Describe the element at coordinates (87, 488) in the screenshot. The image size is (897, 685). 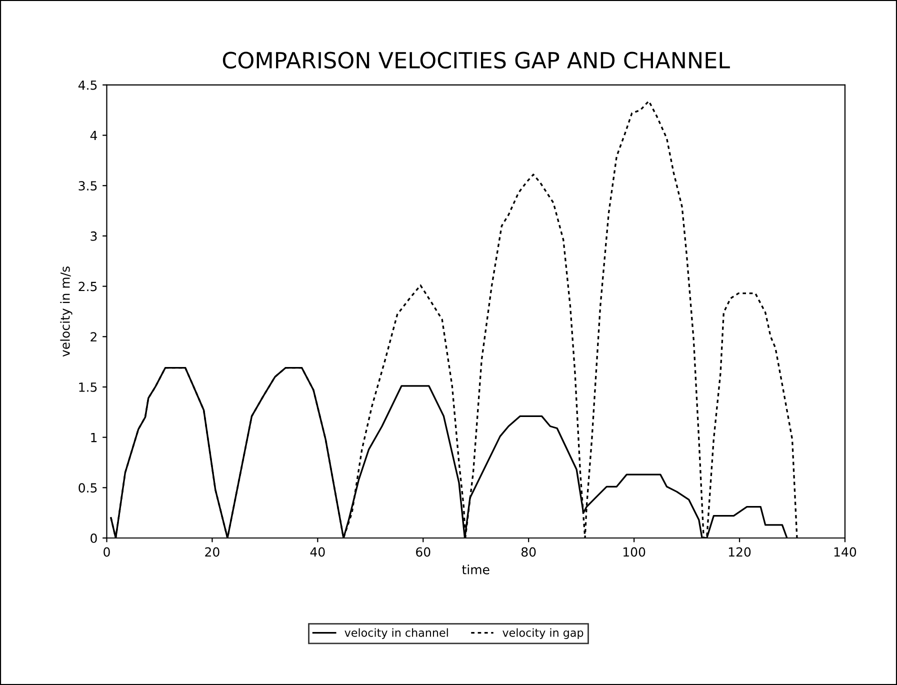
I see `y-tick-label: 0.5` at that location.